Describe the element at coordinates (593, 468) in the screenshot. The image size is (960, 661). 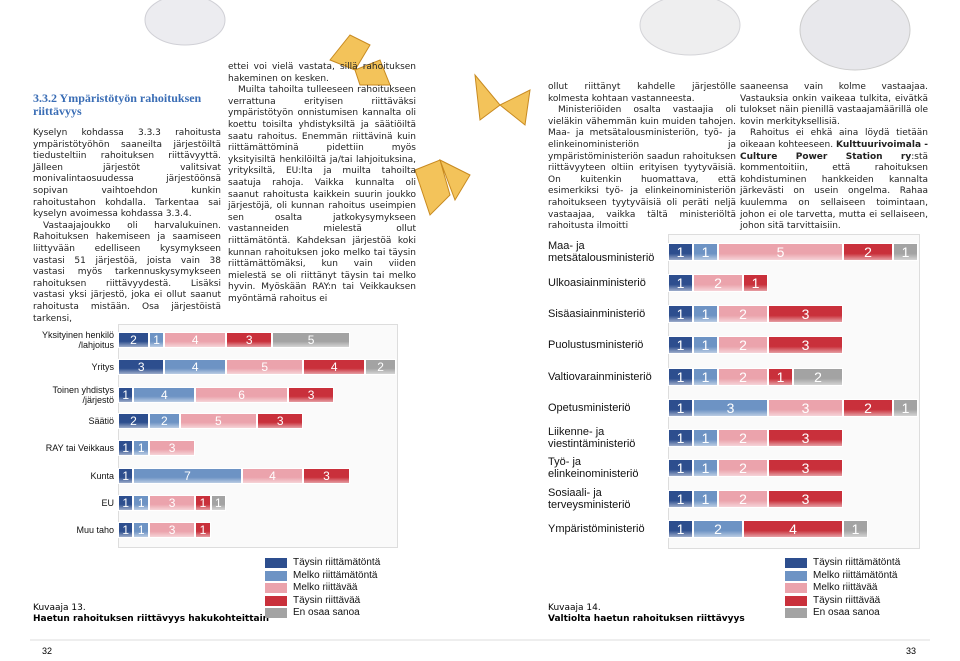
I see `category-label: Työ- ja elinkeinoministeriö` at that location.